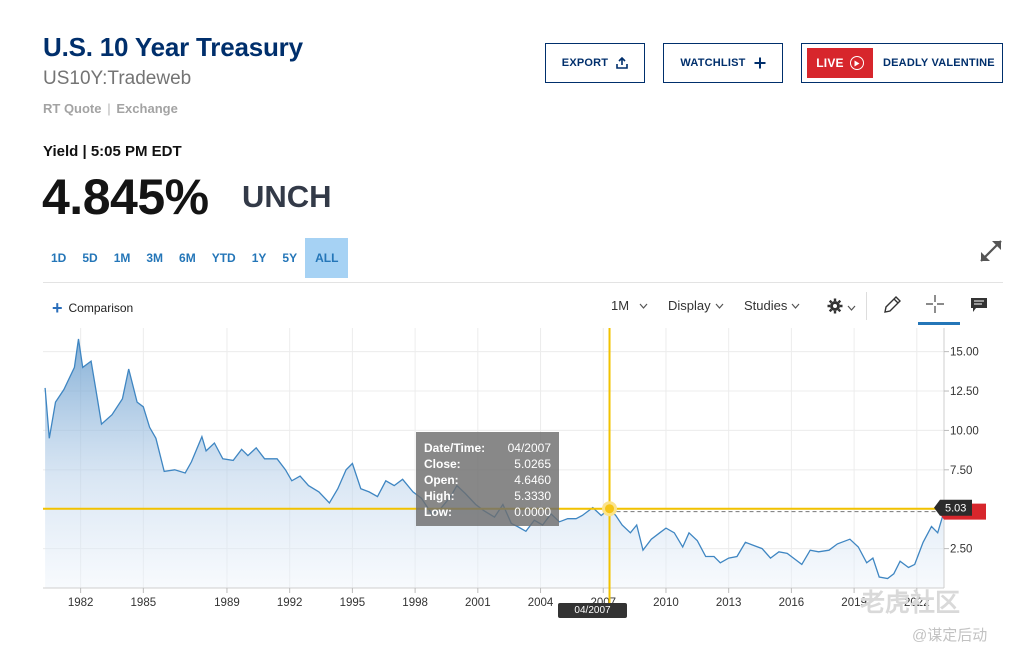 The height and width of the screenshot is (657, 1021). I want to click on export-button: EXPORT, so click(595, 63).